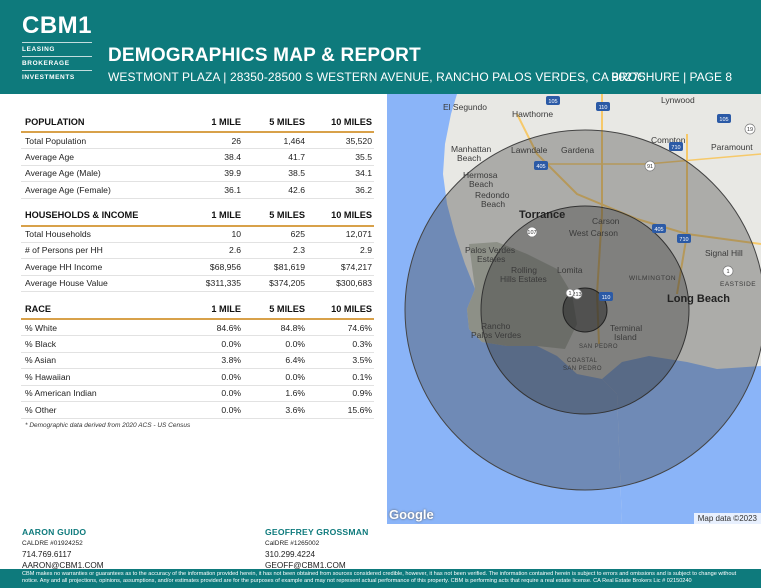  I want to click on map-label-rancho: Rancho, so click(496, 326).